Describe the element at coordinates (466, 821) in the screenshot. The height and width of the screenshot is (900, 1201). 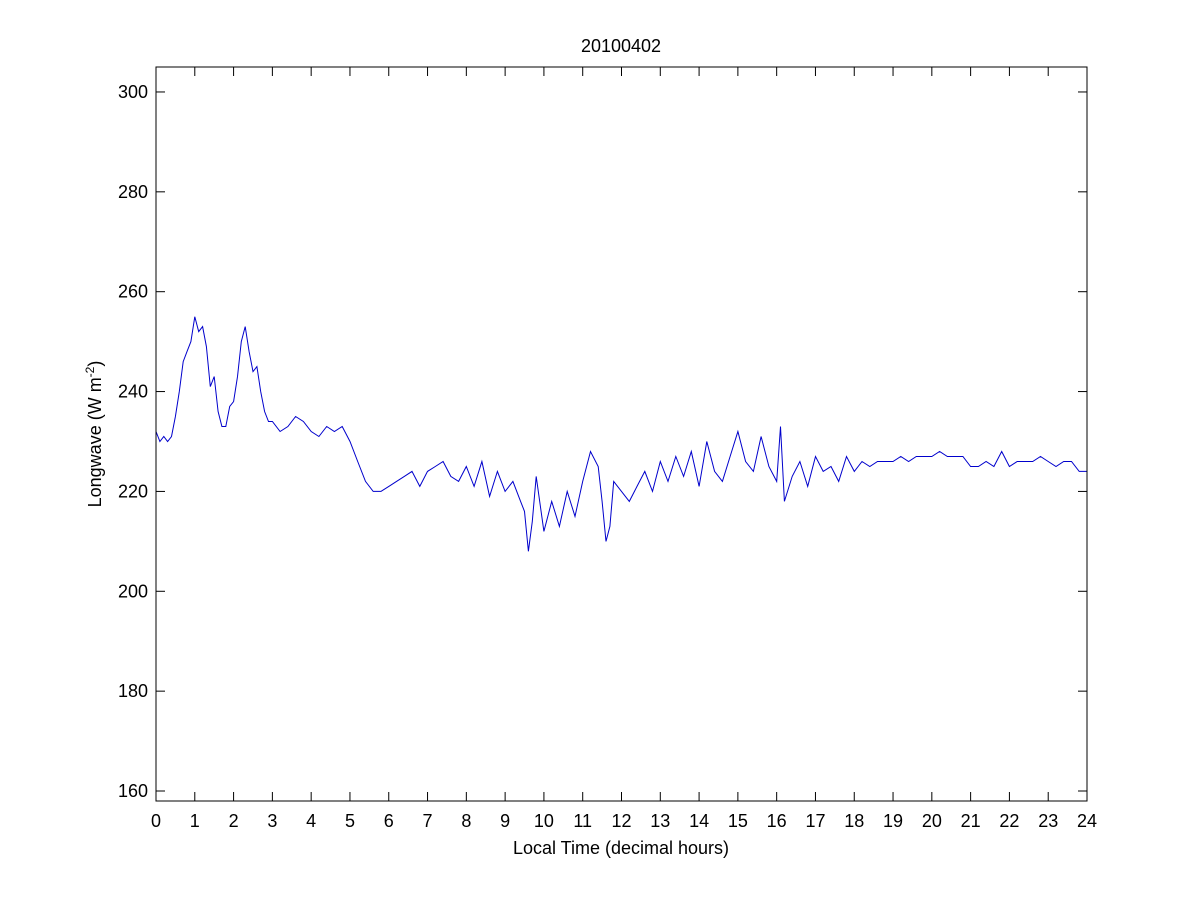
I see `x-tick-label: 8` at that location.